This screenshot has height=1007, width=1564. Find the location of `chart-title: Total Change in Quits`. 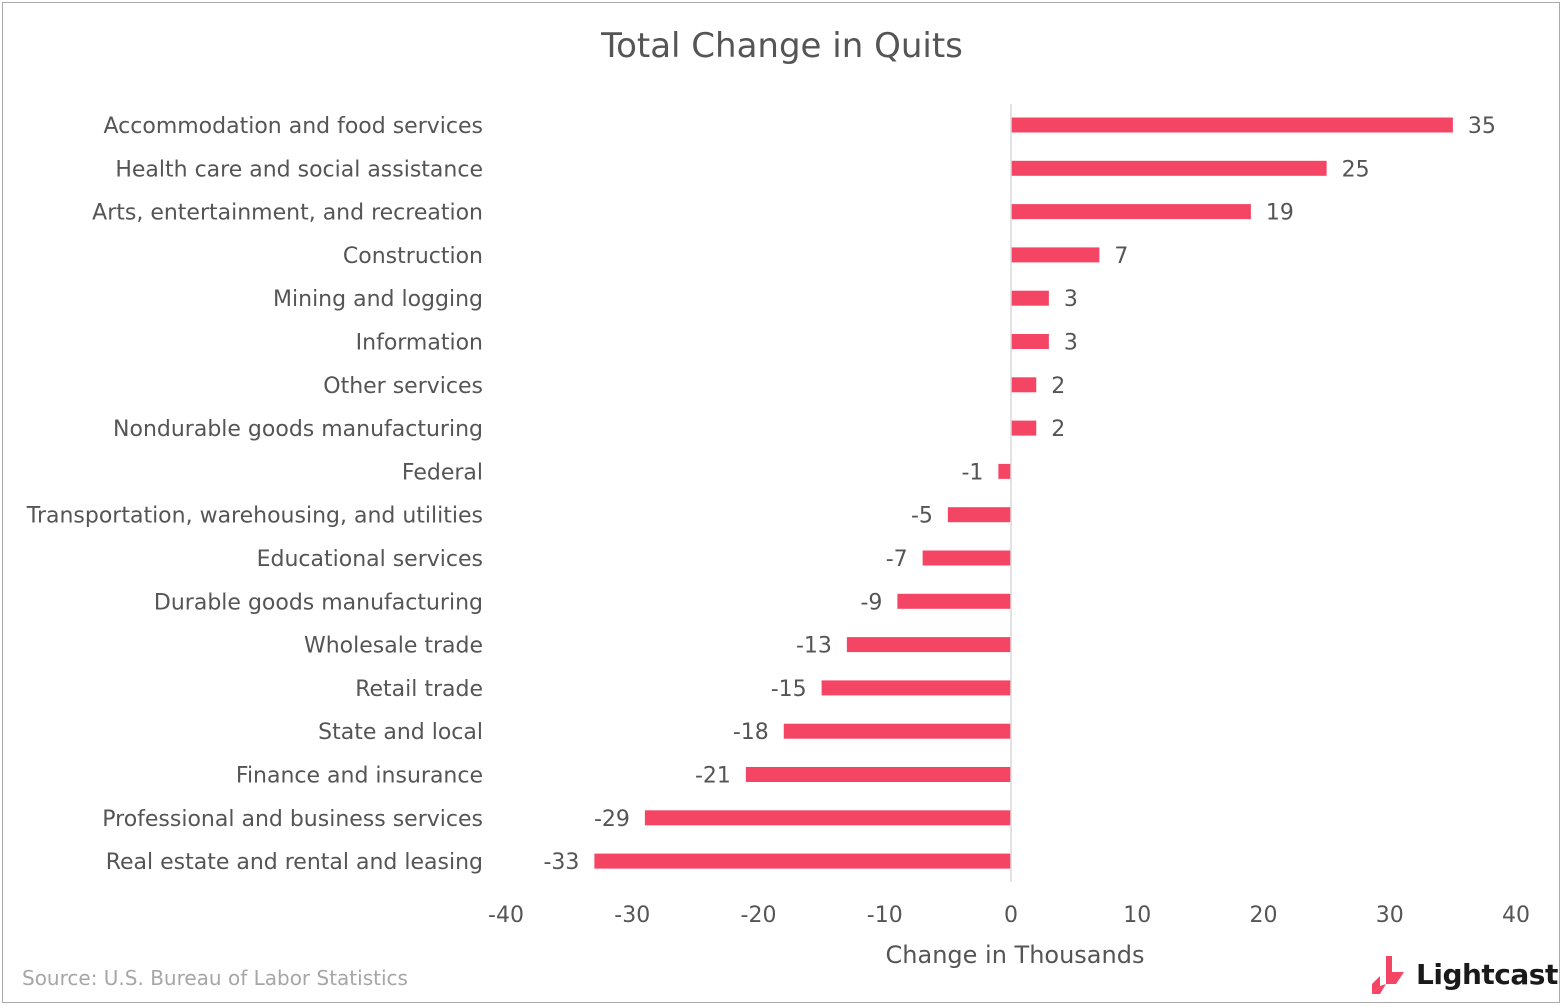

chart-title: Total Change in Quits is located at coordinates (782, 46).